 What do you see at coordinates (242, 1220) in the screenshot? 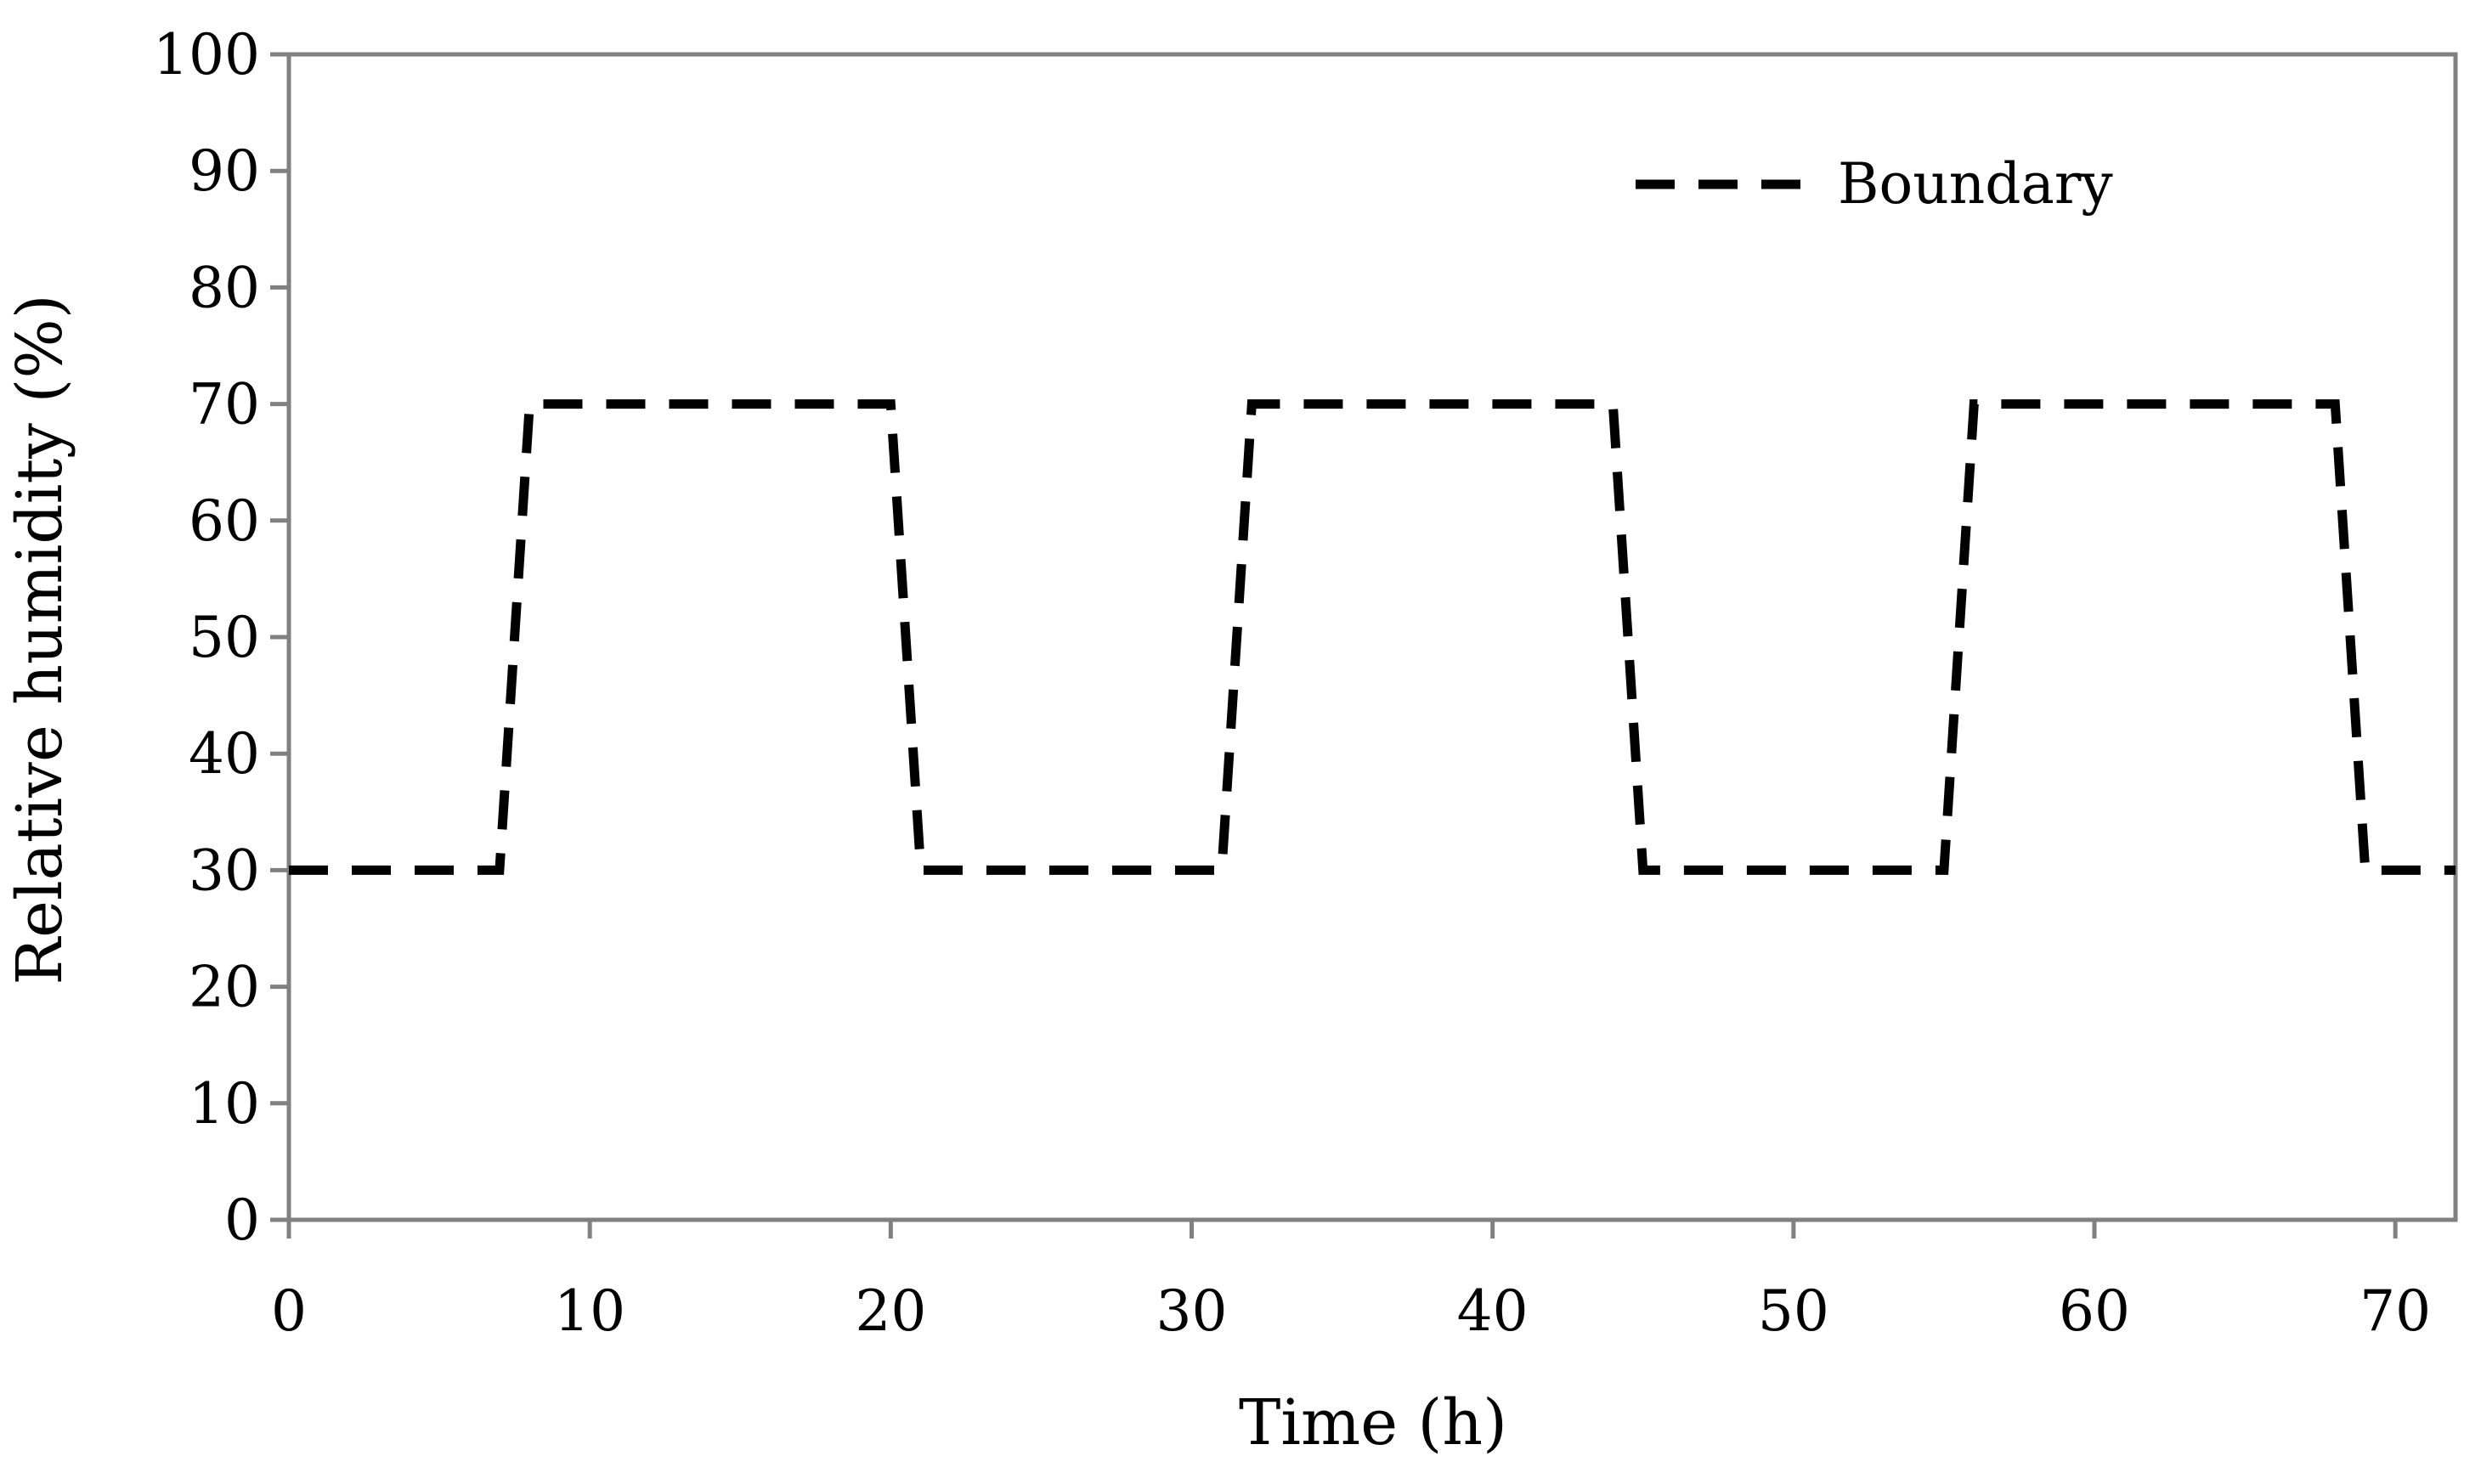
I see `y-tick-label: 0` at bounding box center [242, 1220].